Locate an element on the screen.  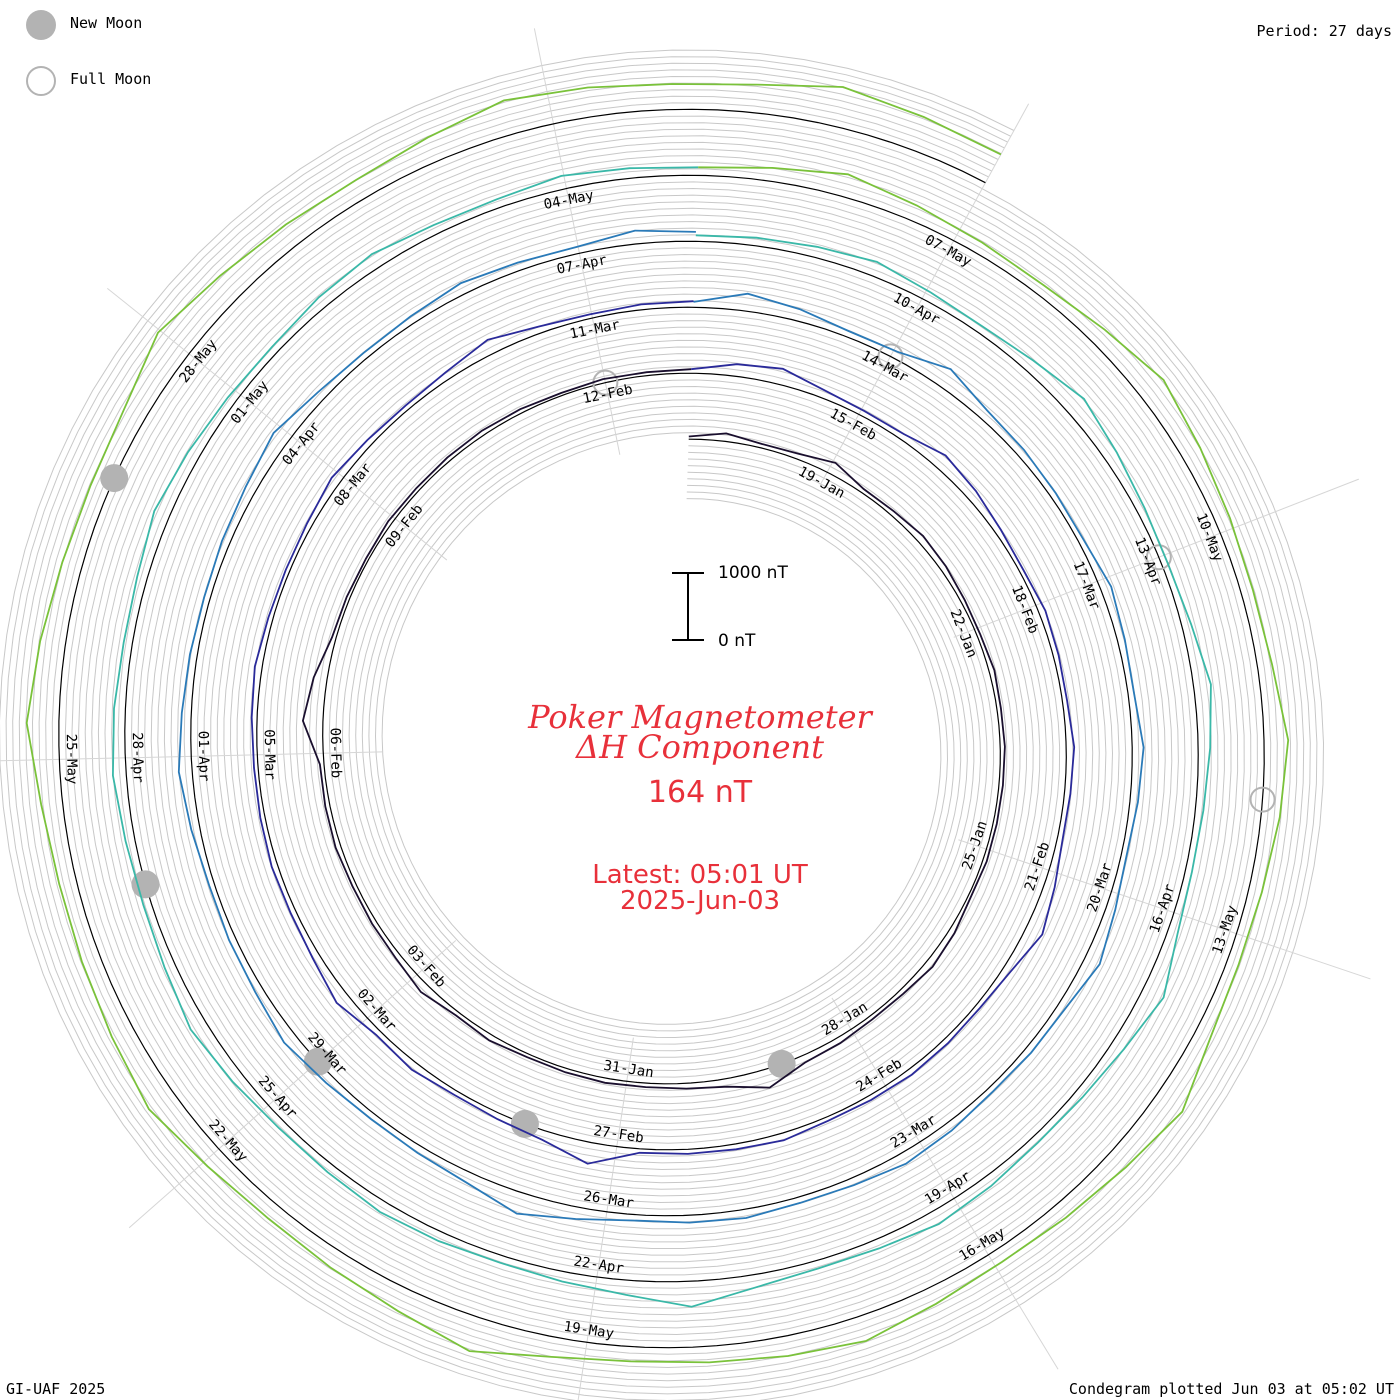
date-label: 19-May is located at coordinates (589, 1330).